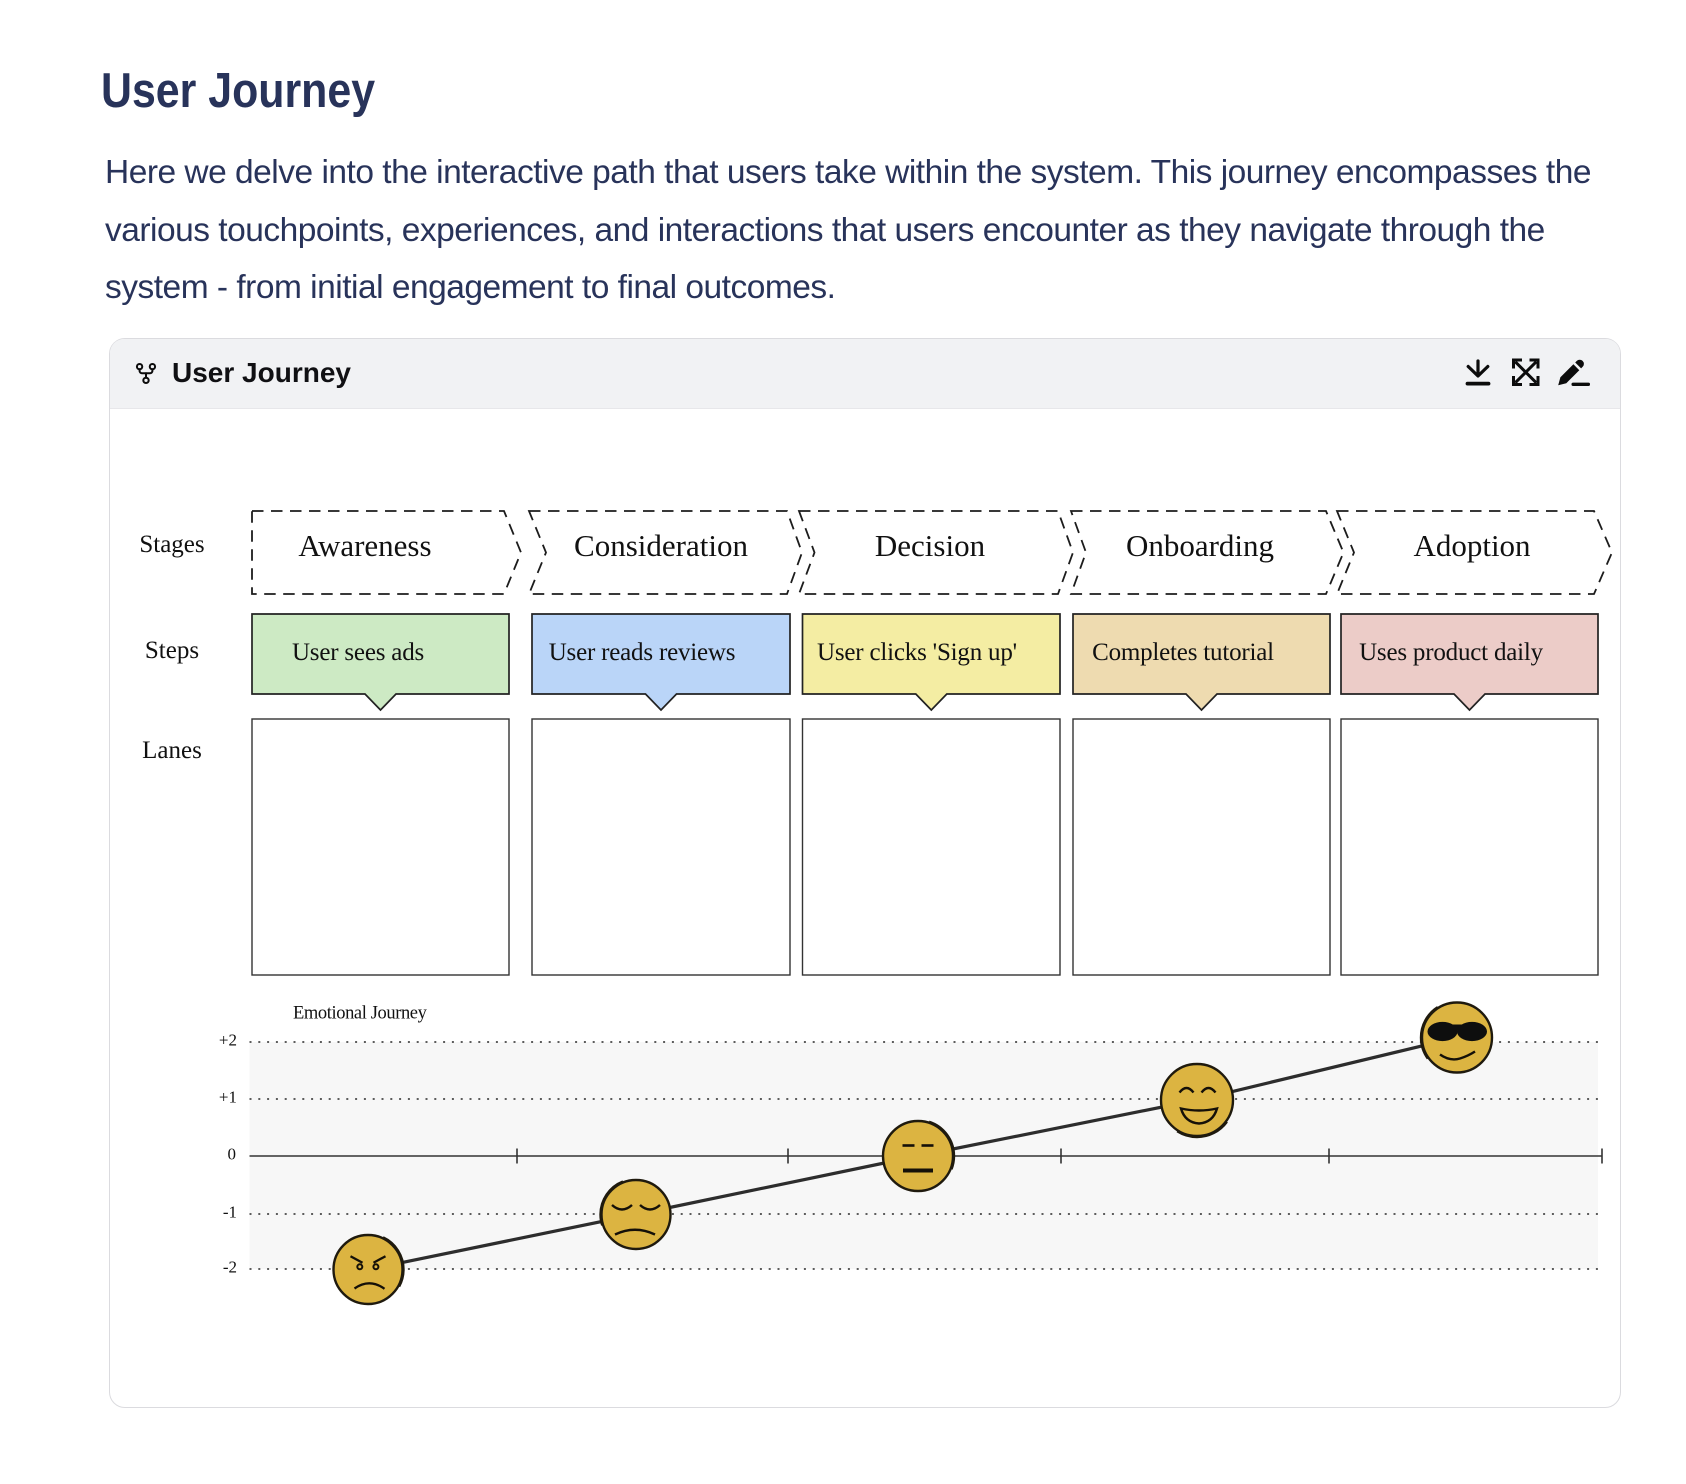 Image resolution: width=1686 pixels, height=1484 pixels. Describe the element at coordinates (172, 650) in the screenshot. I see `svg-text: Steps` at that location.